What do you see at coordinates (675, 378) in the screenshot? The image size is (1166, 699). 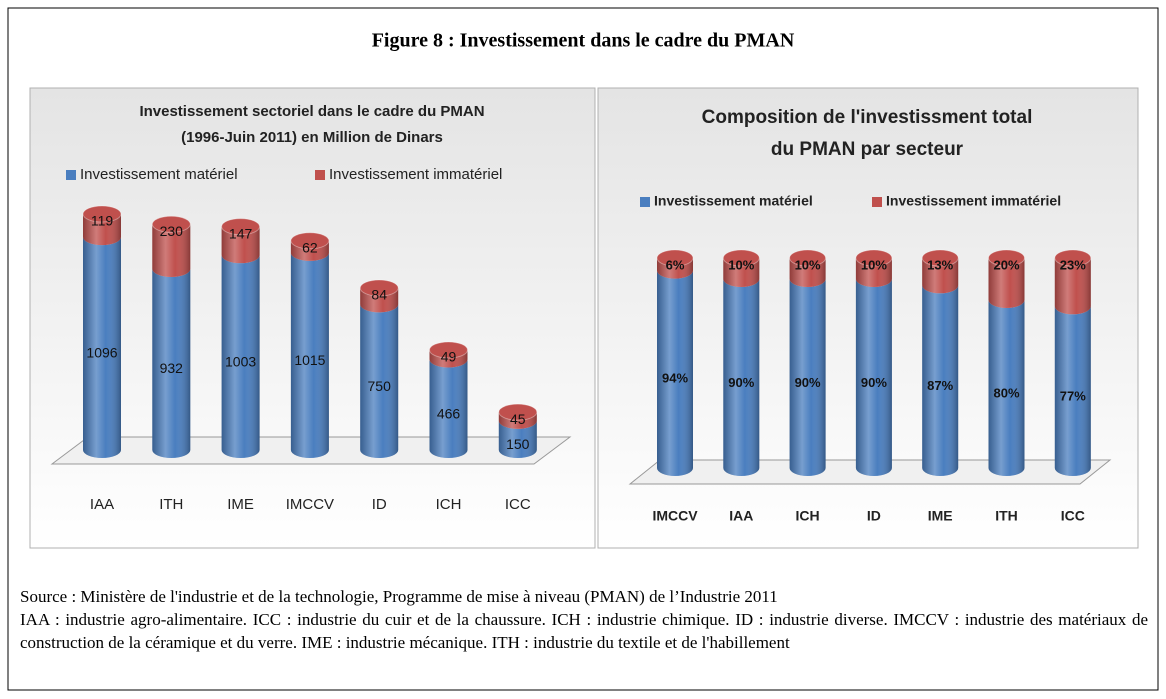 I see `data-label: 94%` at bounding box center [675, 378].